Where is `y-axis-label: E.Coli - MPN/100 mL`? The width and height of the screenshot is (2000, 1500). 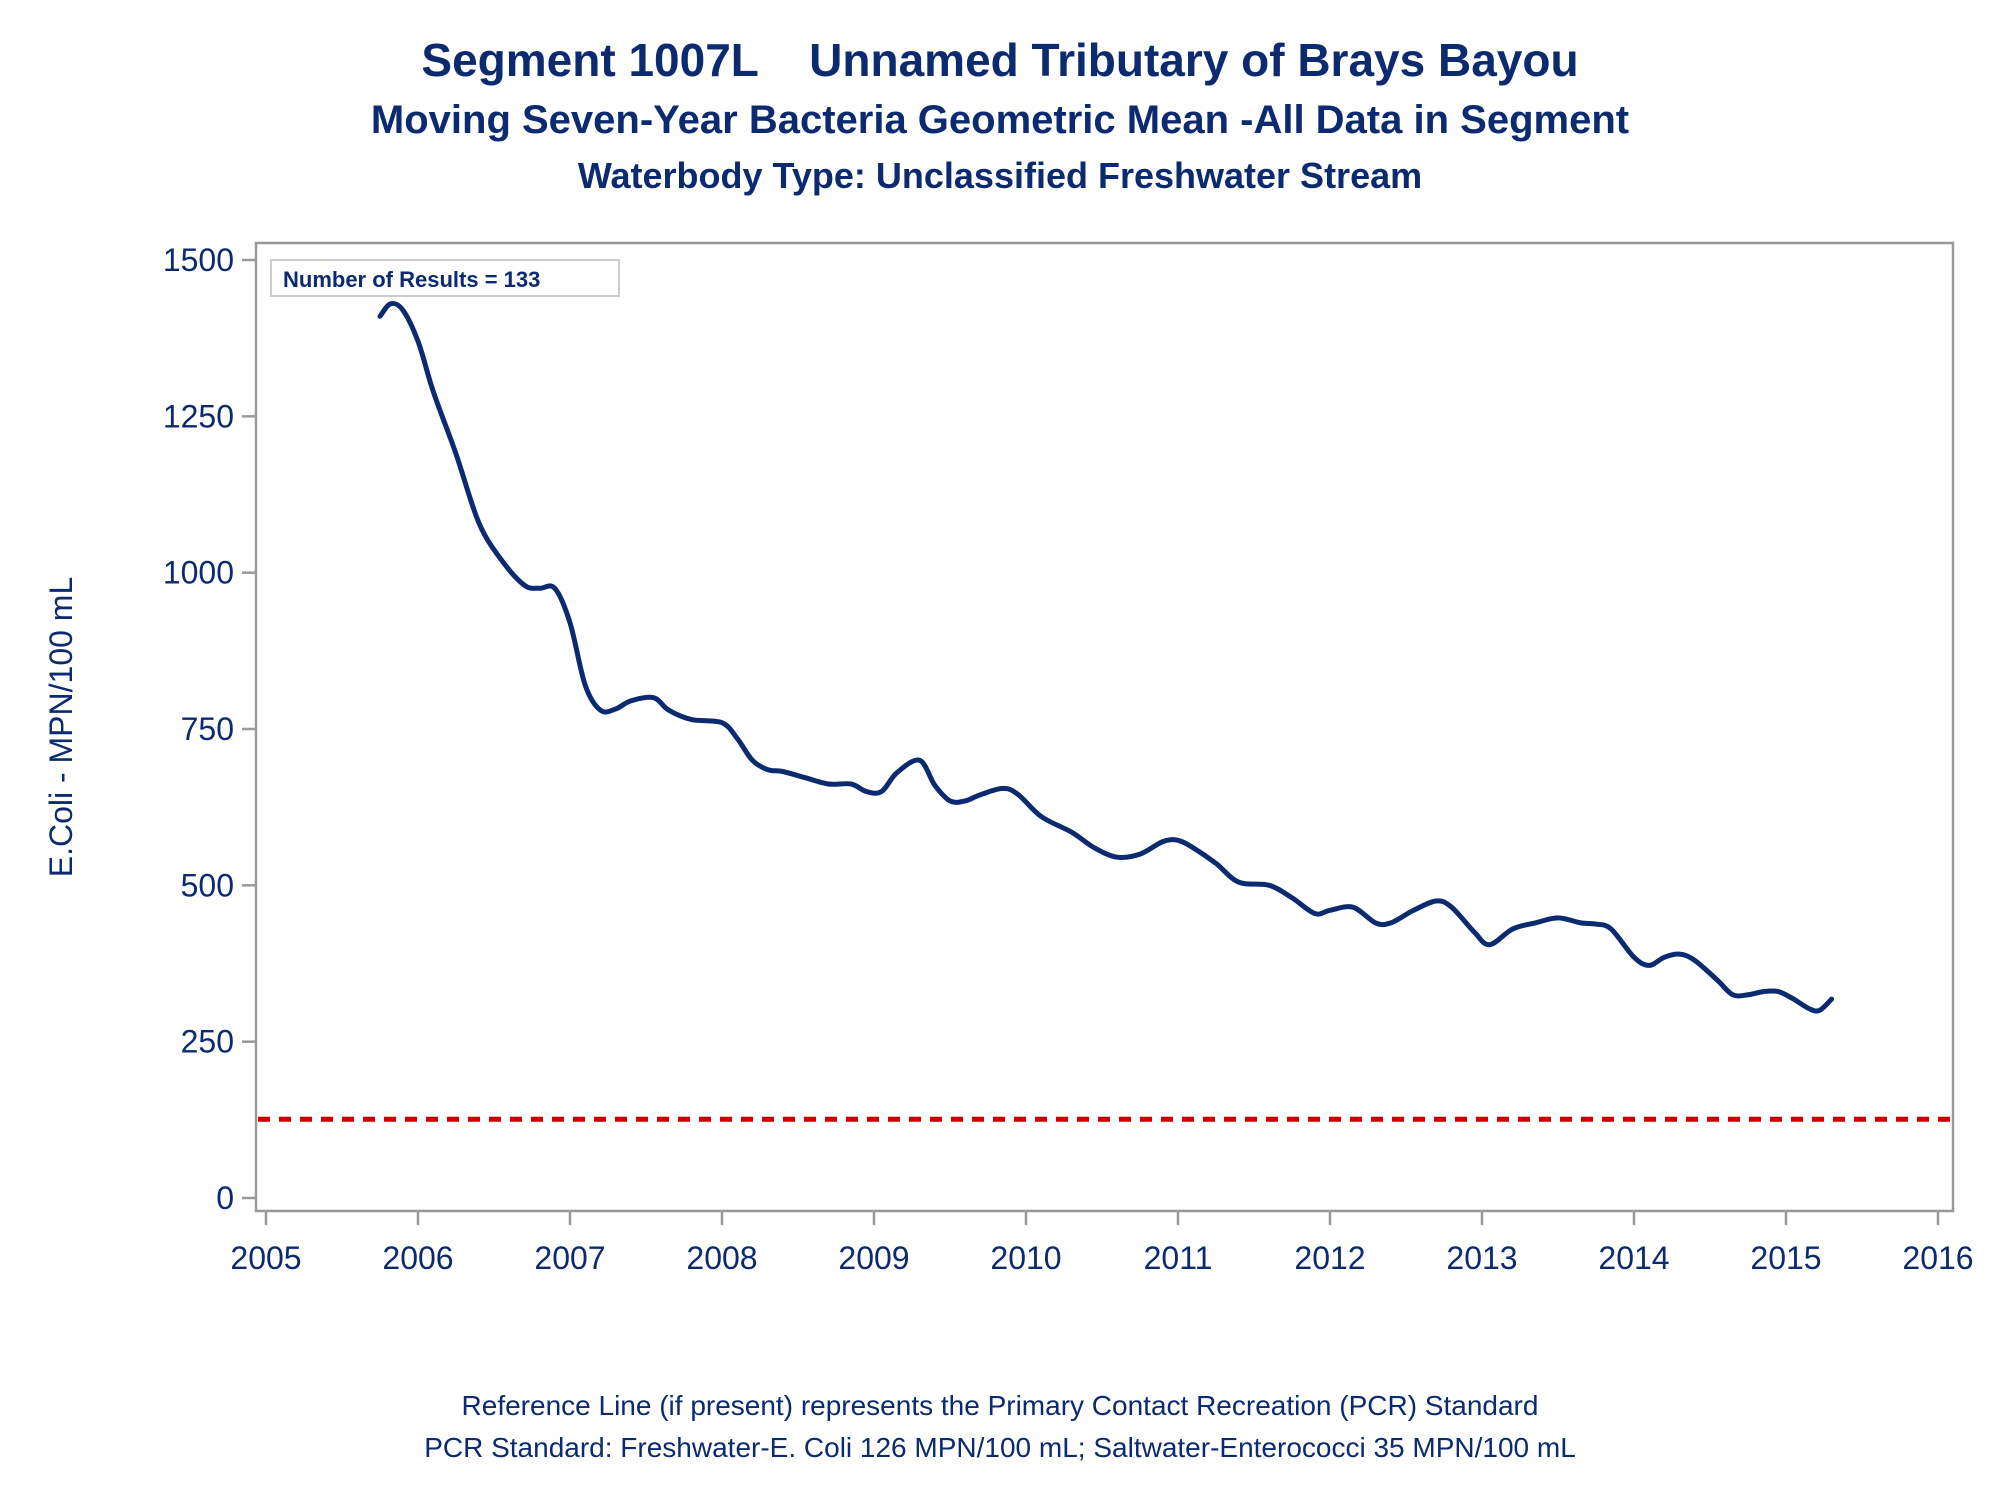 y-axis-label: E.Coli - MPN/100 mL is located at coordinates (61, 727).